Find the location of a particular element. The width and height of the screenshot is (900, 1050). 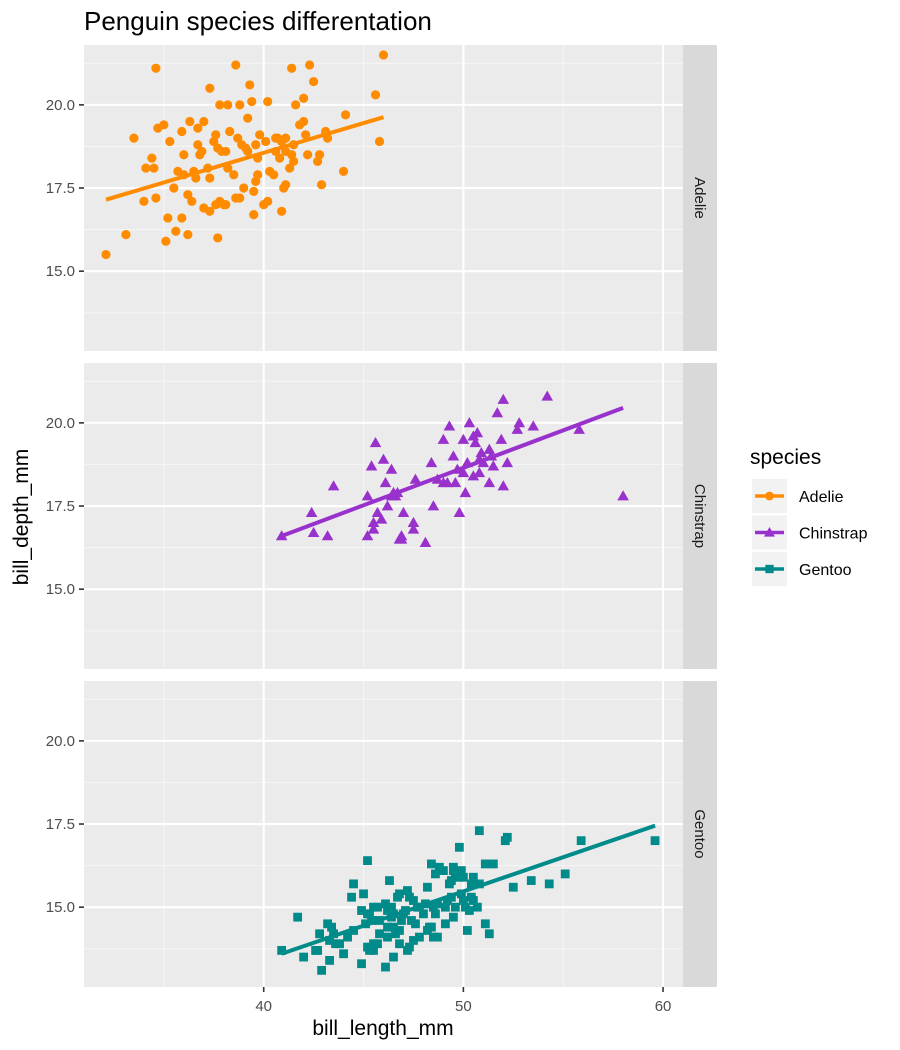

chart-title: Penguin species differentation is located at coordinates (258, 21).